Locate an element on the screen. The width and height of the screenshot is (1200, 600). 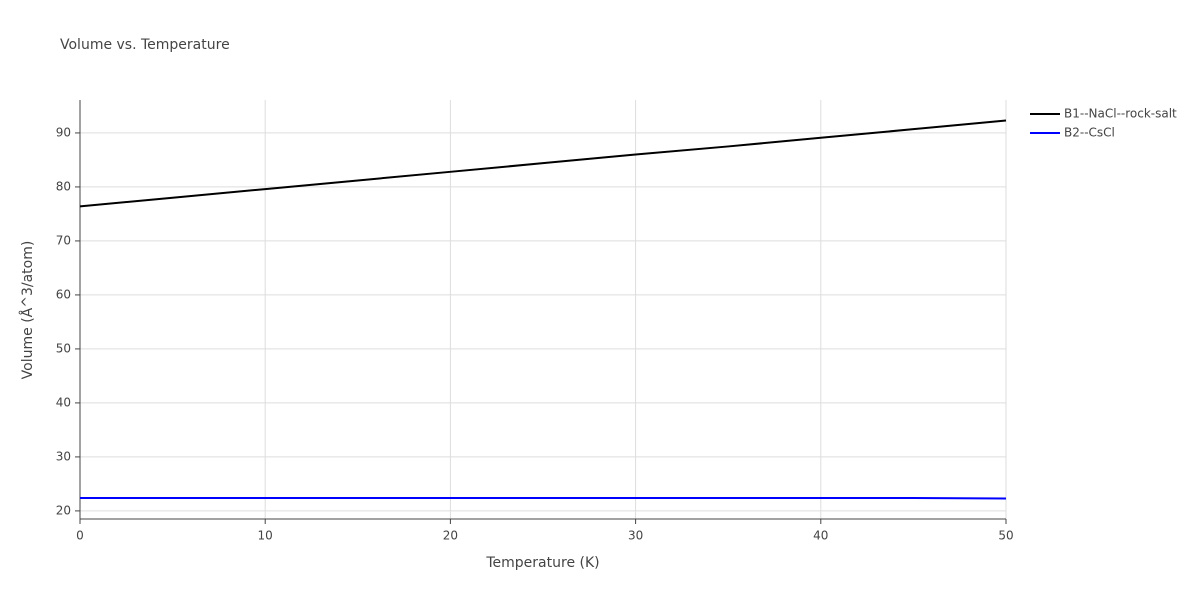
x-tick-label: 50 is located at coordinates (1005, 536).